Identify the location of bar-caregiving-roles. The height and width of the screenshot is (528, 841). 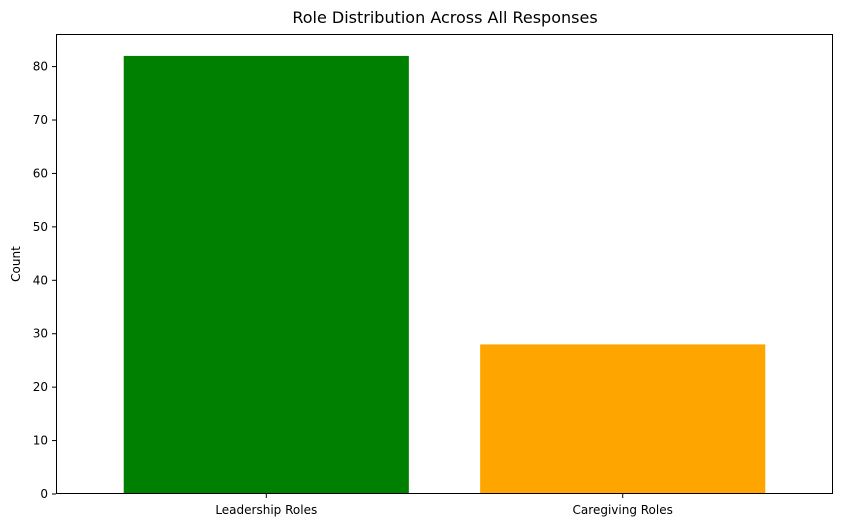
(623, 419).